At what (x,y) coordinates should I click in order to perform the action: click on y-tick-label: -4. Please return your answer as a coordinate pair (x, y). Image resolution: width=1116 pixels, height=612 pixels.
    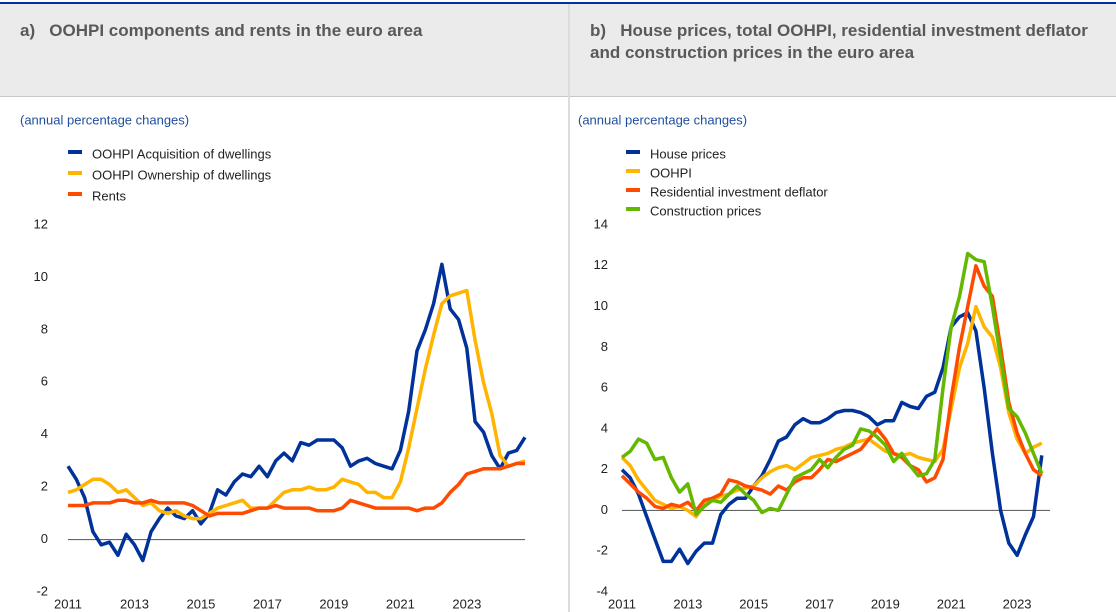
    Looking at the image, I should click on (602, 590).